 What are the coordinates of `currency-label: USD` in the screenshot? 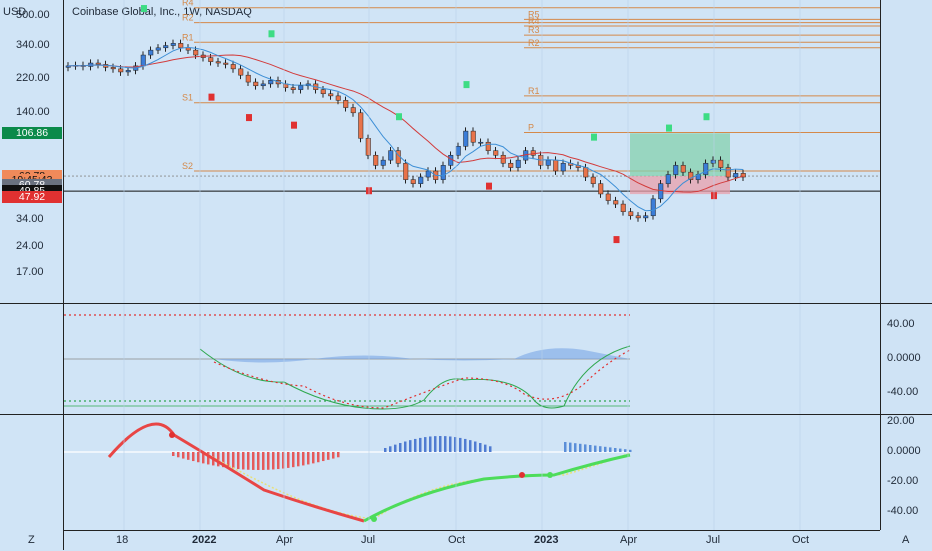 It's located at (15, 12).